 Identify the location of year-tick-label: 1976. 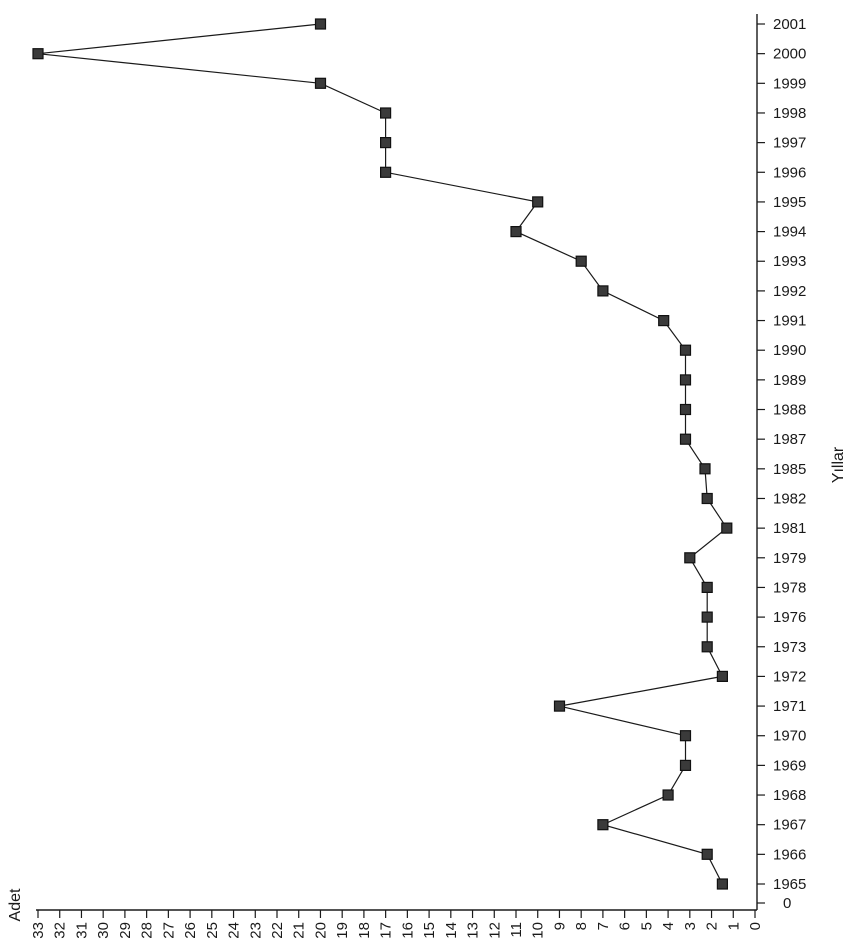
(789, 617).